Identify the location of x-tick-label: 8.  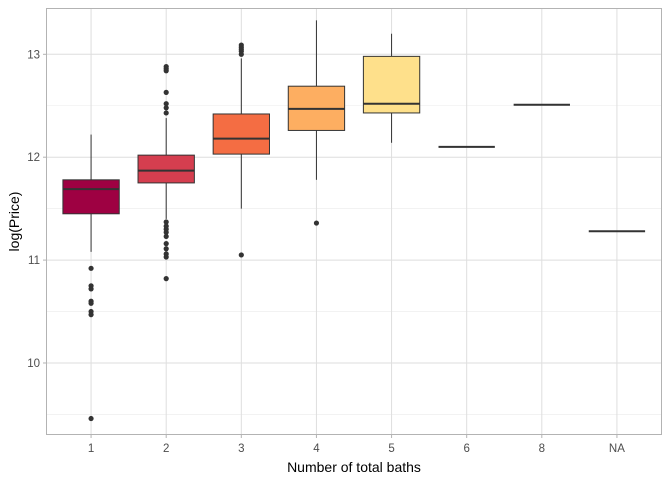
(542, 449).